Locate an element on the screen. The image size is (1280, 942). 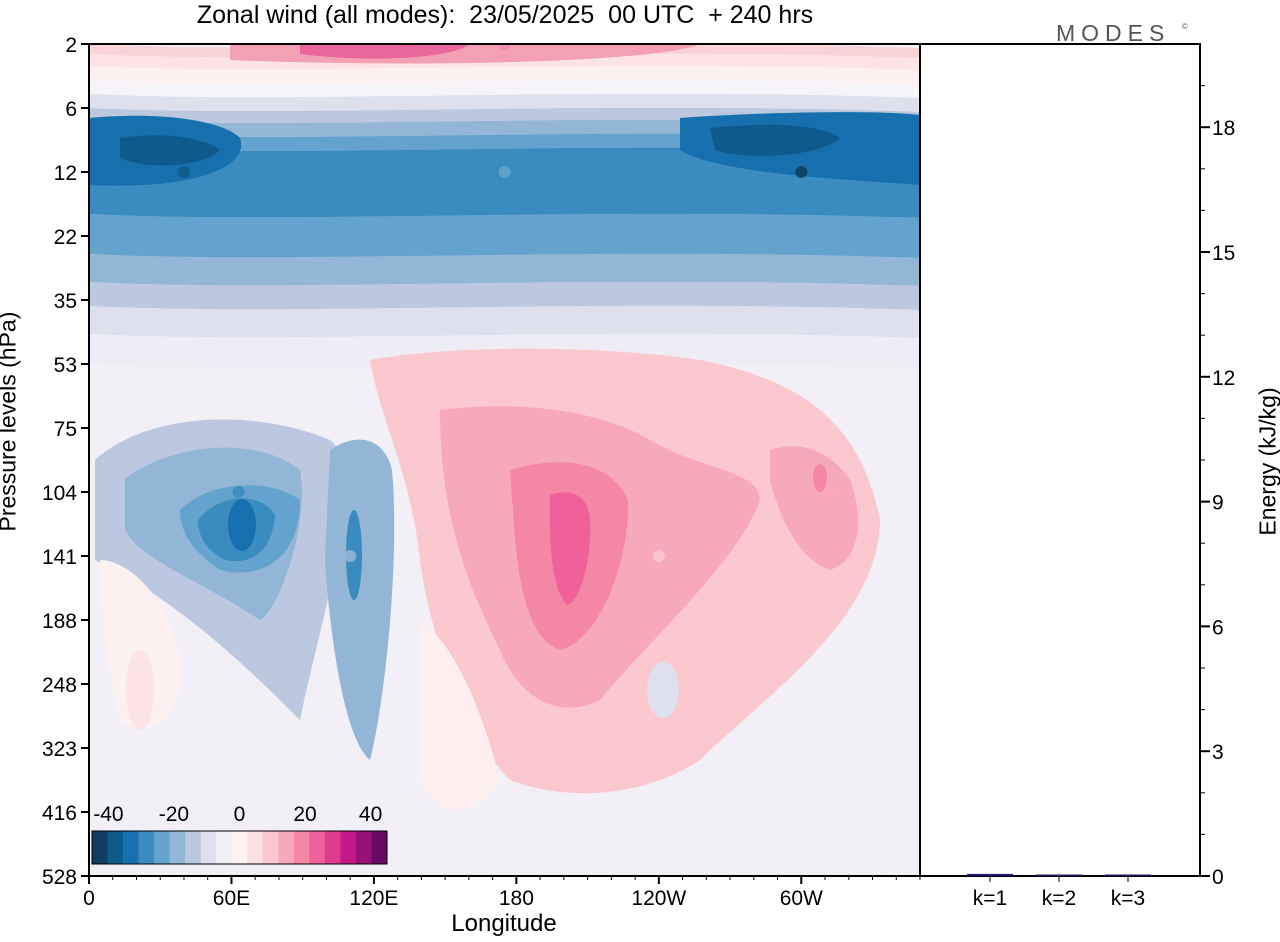
x-tick-label: 120W is located at coordinates (658, 898).